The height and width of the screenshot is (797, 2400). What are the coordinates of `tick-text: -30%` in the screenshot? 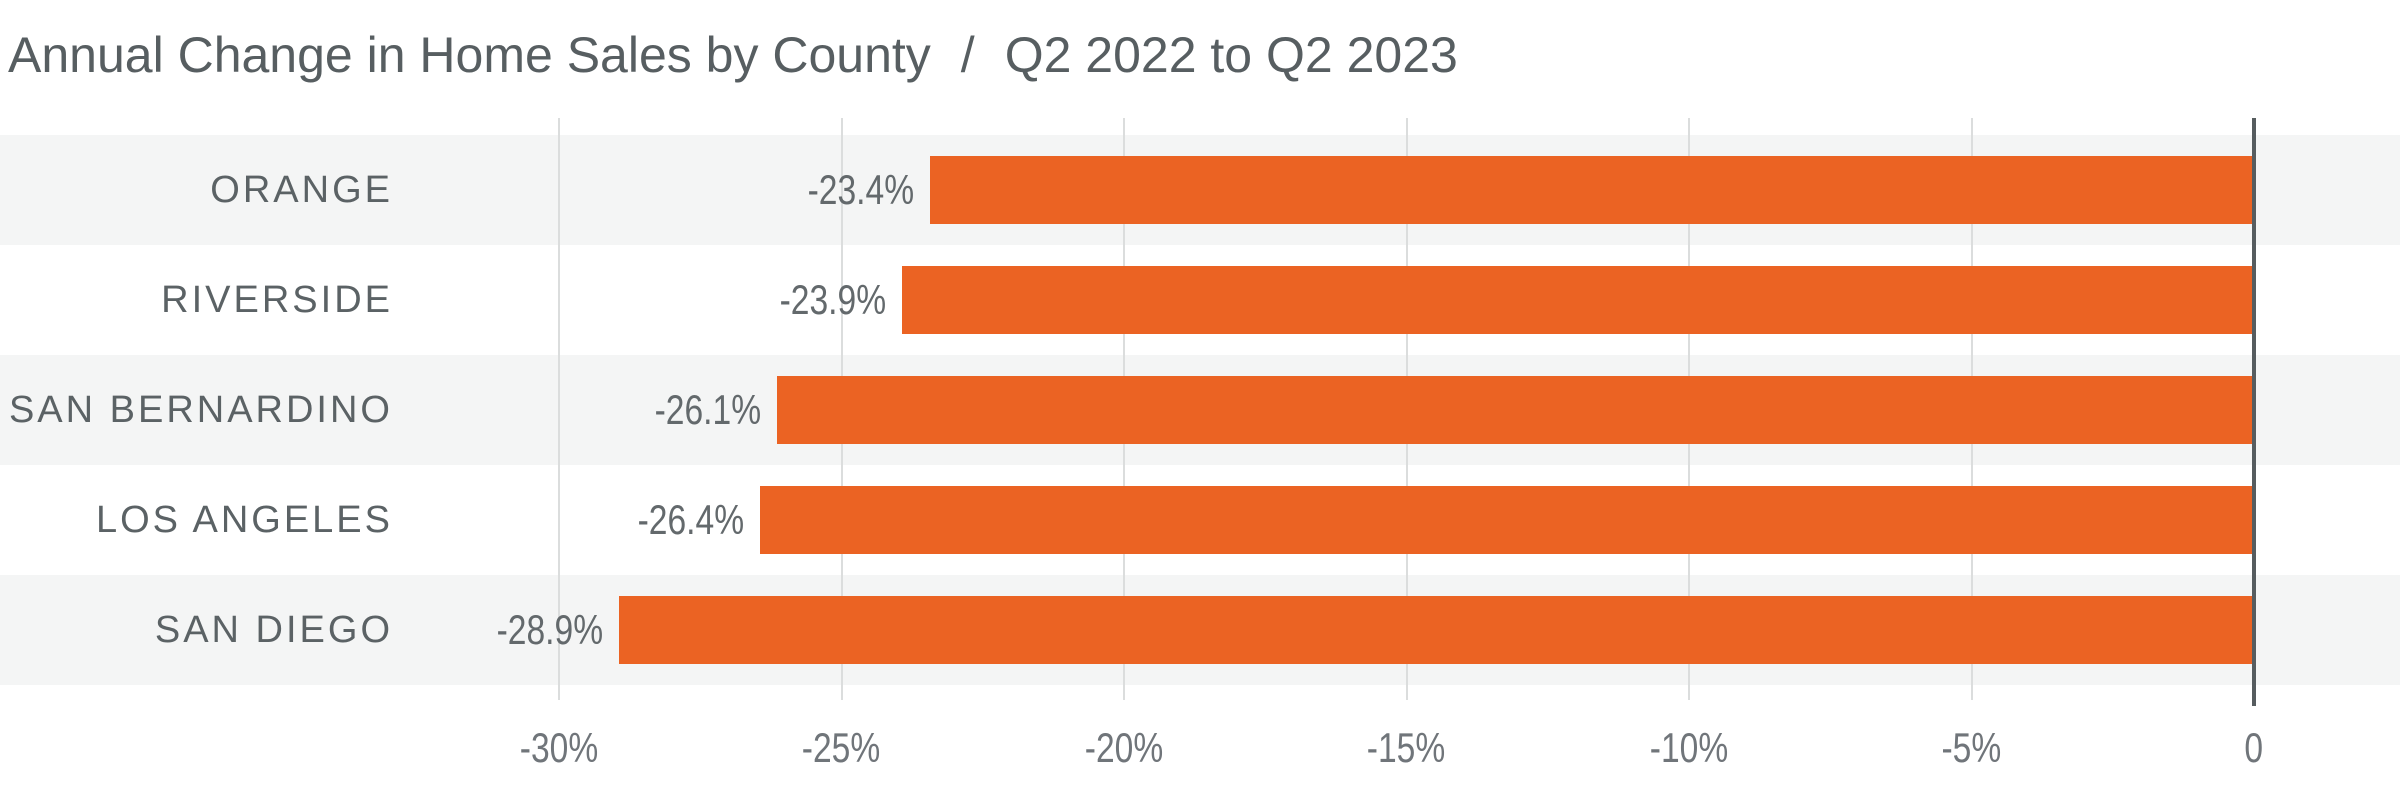 It's located at (559, 747).